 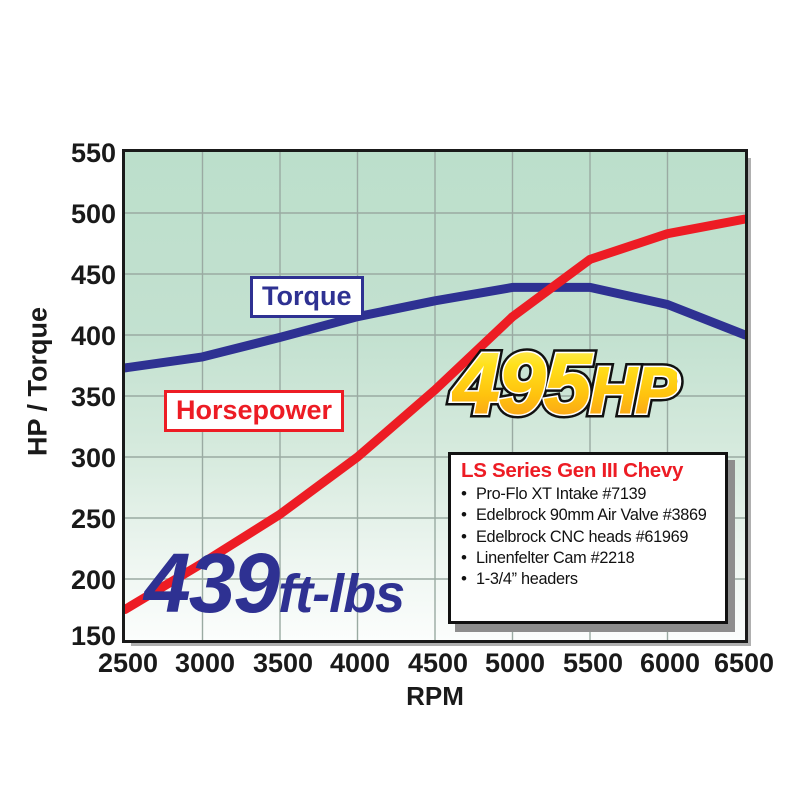 What do you see at coordinates (93, 336) in the screenshot?
I see `y-tick-400: 400` at bounding box center [93, 336].